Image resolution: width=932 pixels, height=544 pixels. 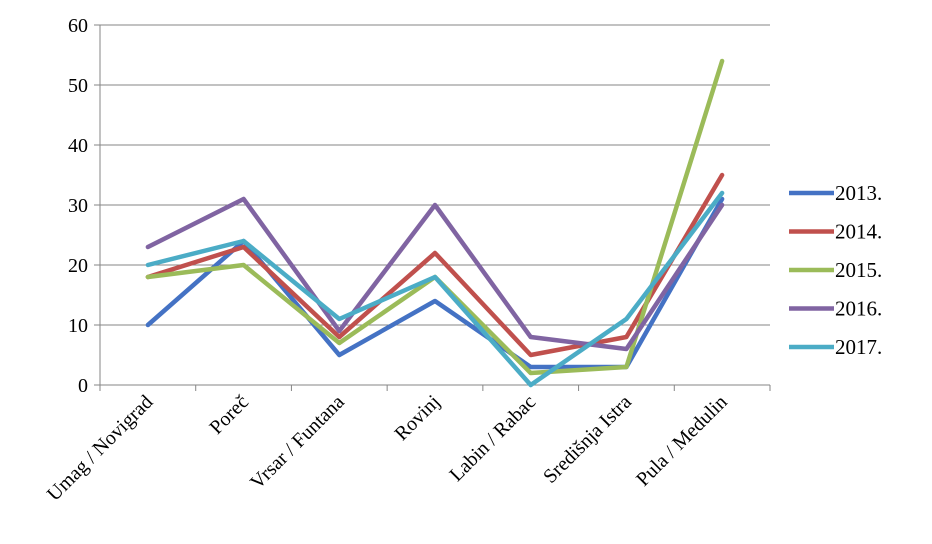 What do you see at coordinates (297, 442) in the screenshot?
I see `x-tick-label: Vrsar / Funtana` at bounding box center [297, 442].